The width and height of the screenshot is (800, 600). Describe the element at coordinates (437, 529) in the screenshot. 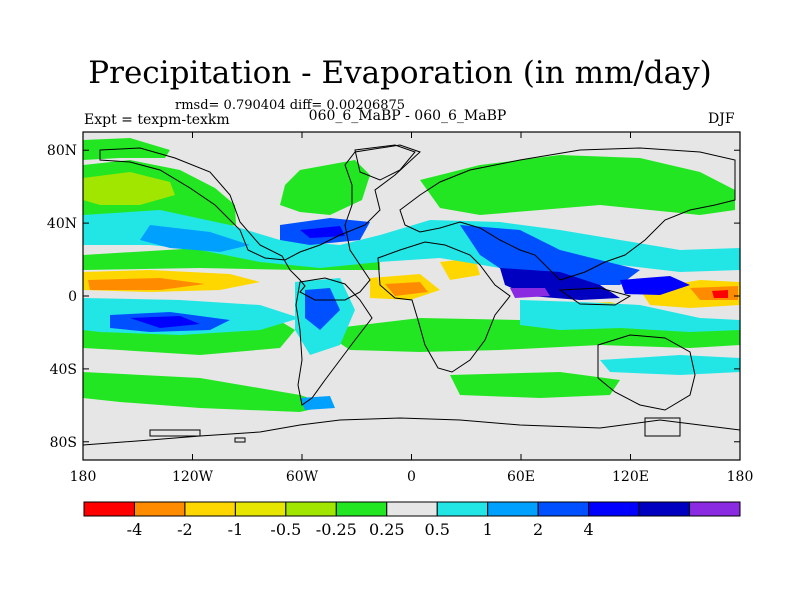

I see `colorbar-label: 0.5` at that location.